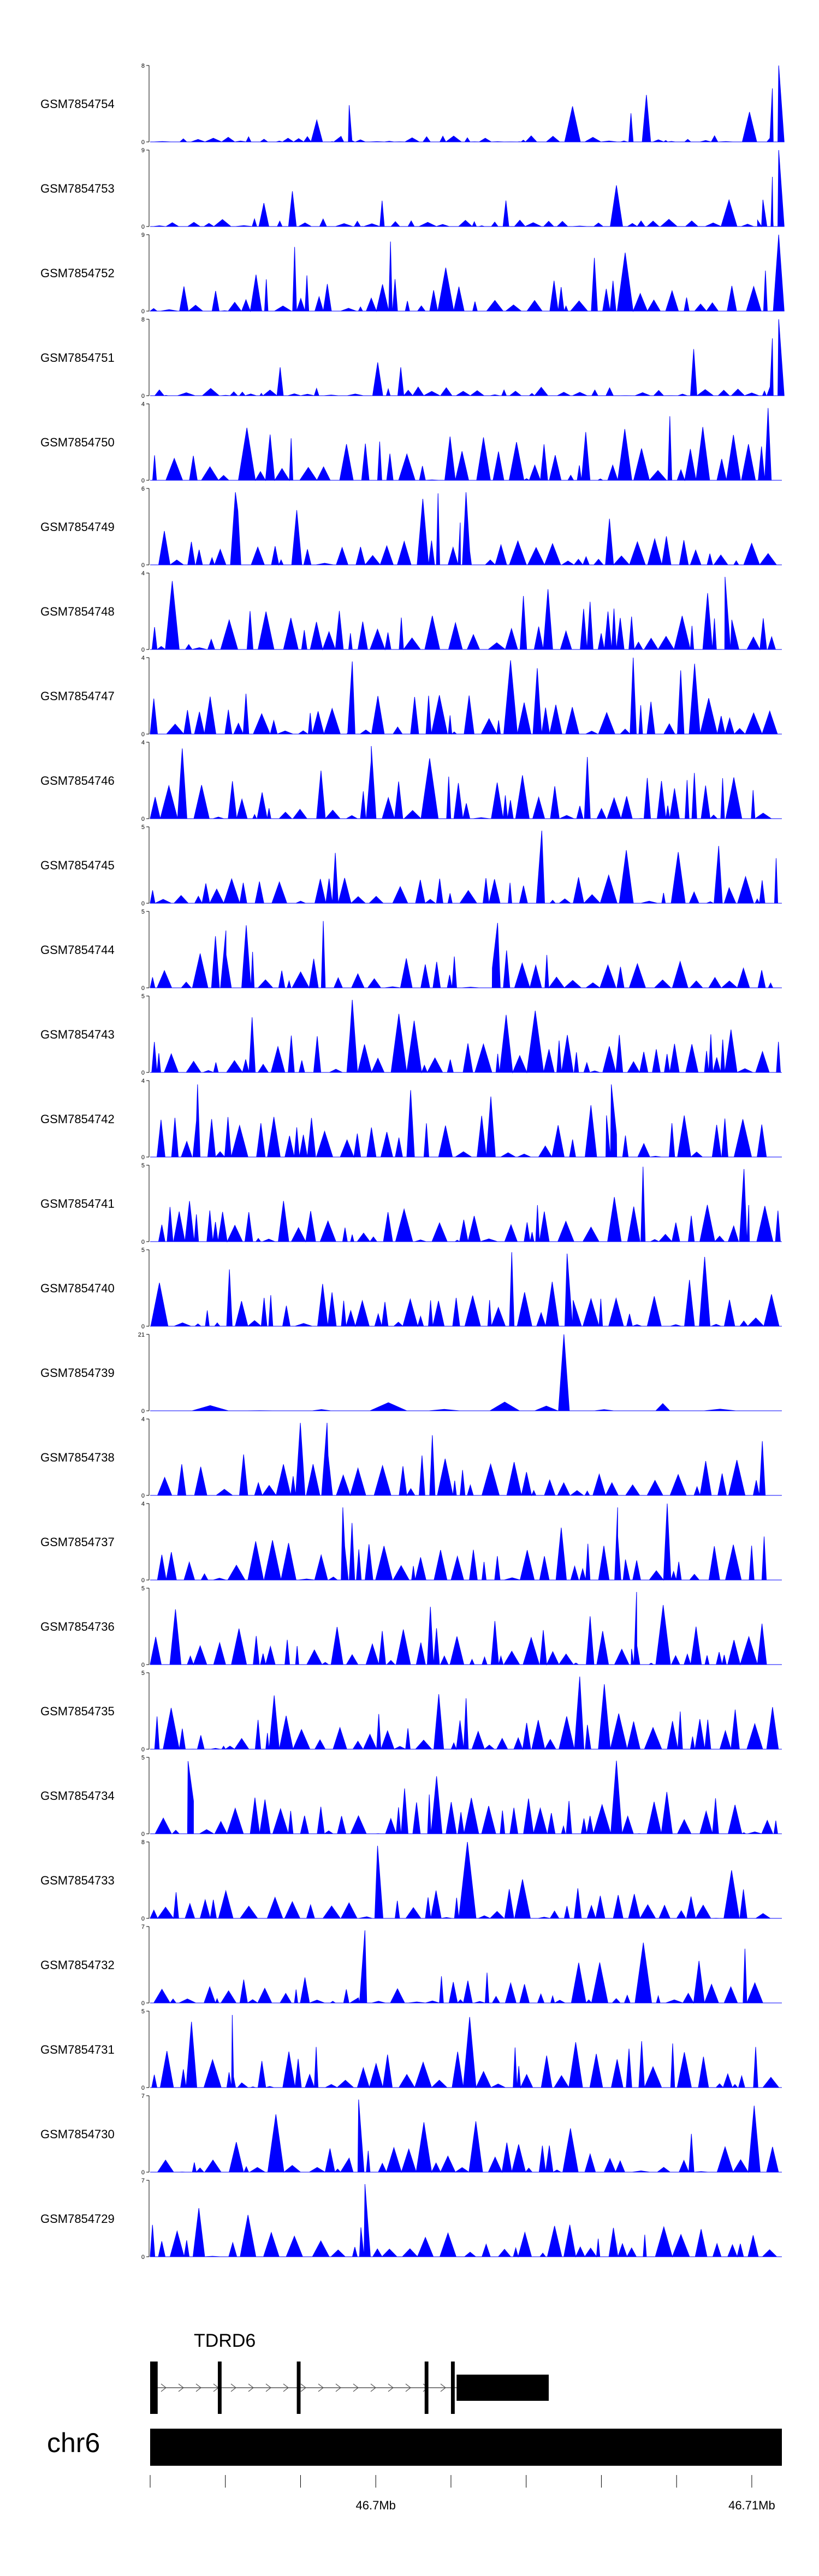 The width and height of the screenshot is (819, 2576). What do you see at coordinates (411, 2219) in the screenshot?
I see `track-GSM7854729: GSM7854729 7 0` at bounding box center [411, 2219].